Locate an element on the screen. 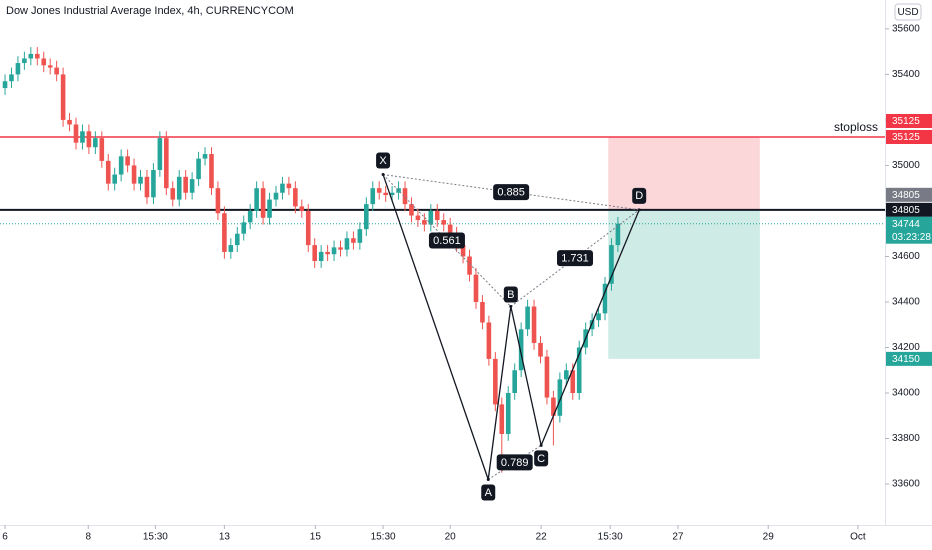 The width and height of the screenshot is (932, 550). pattern-ratio-line is located at coordinates (447, 240).